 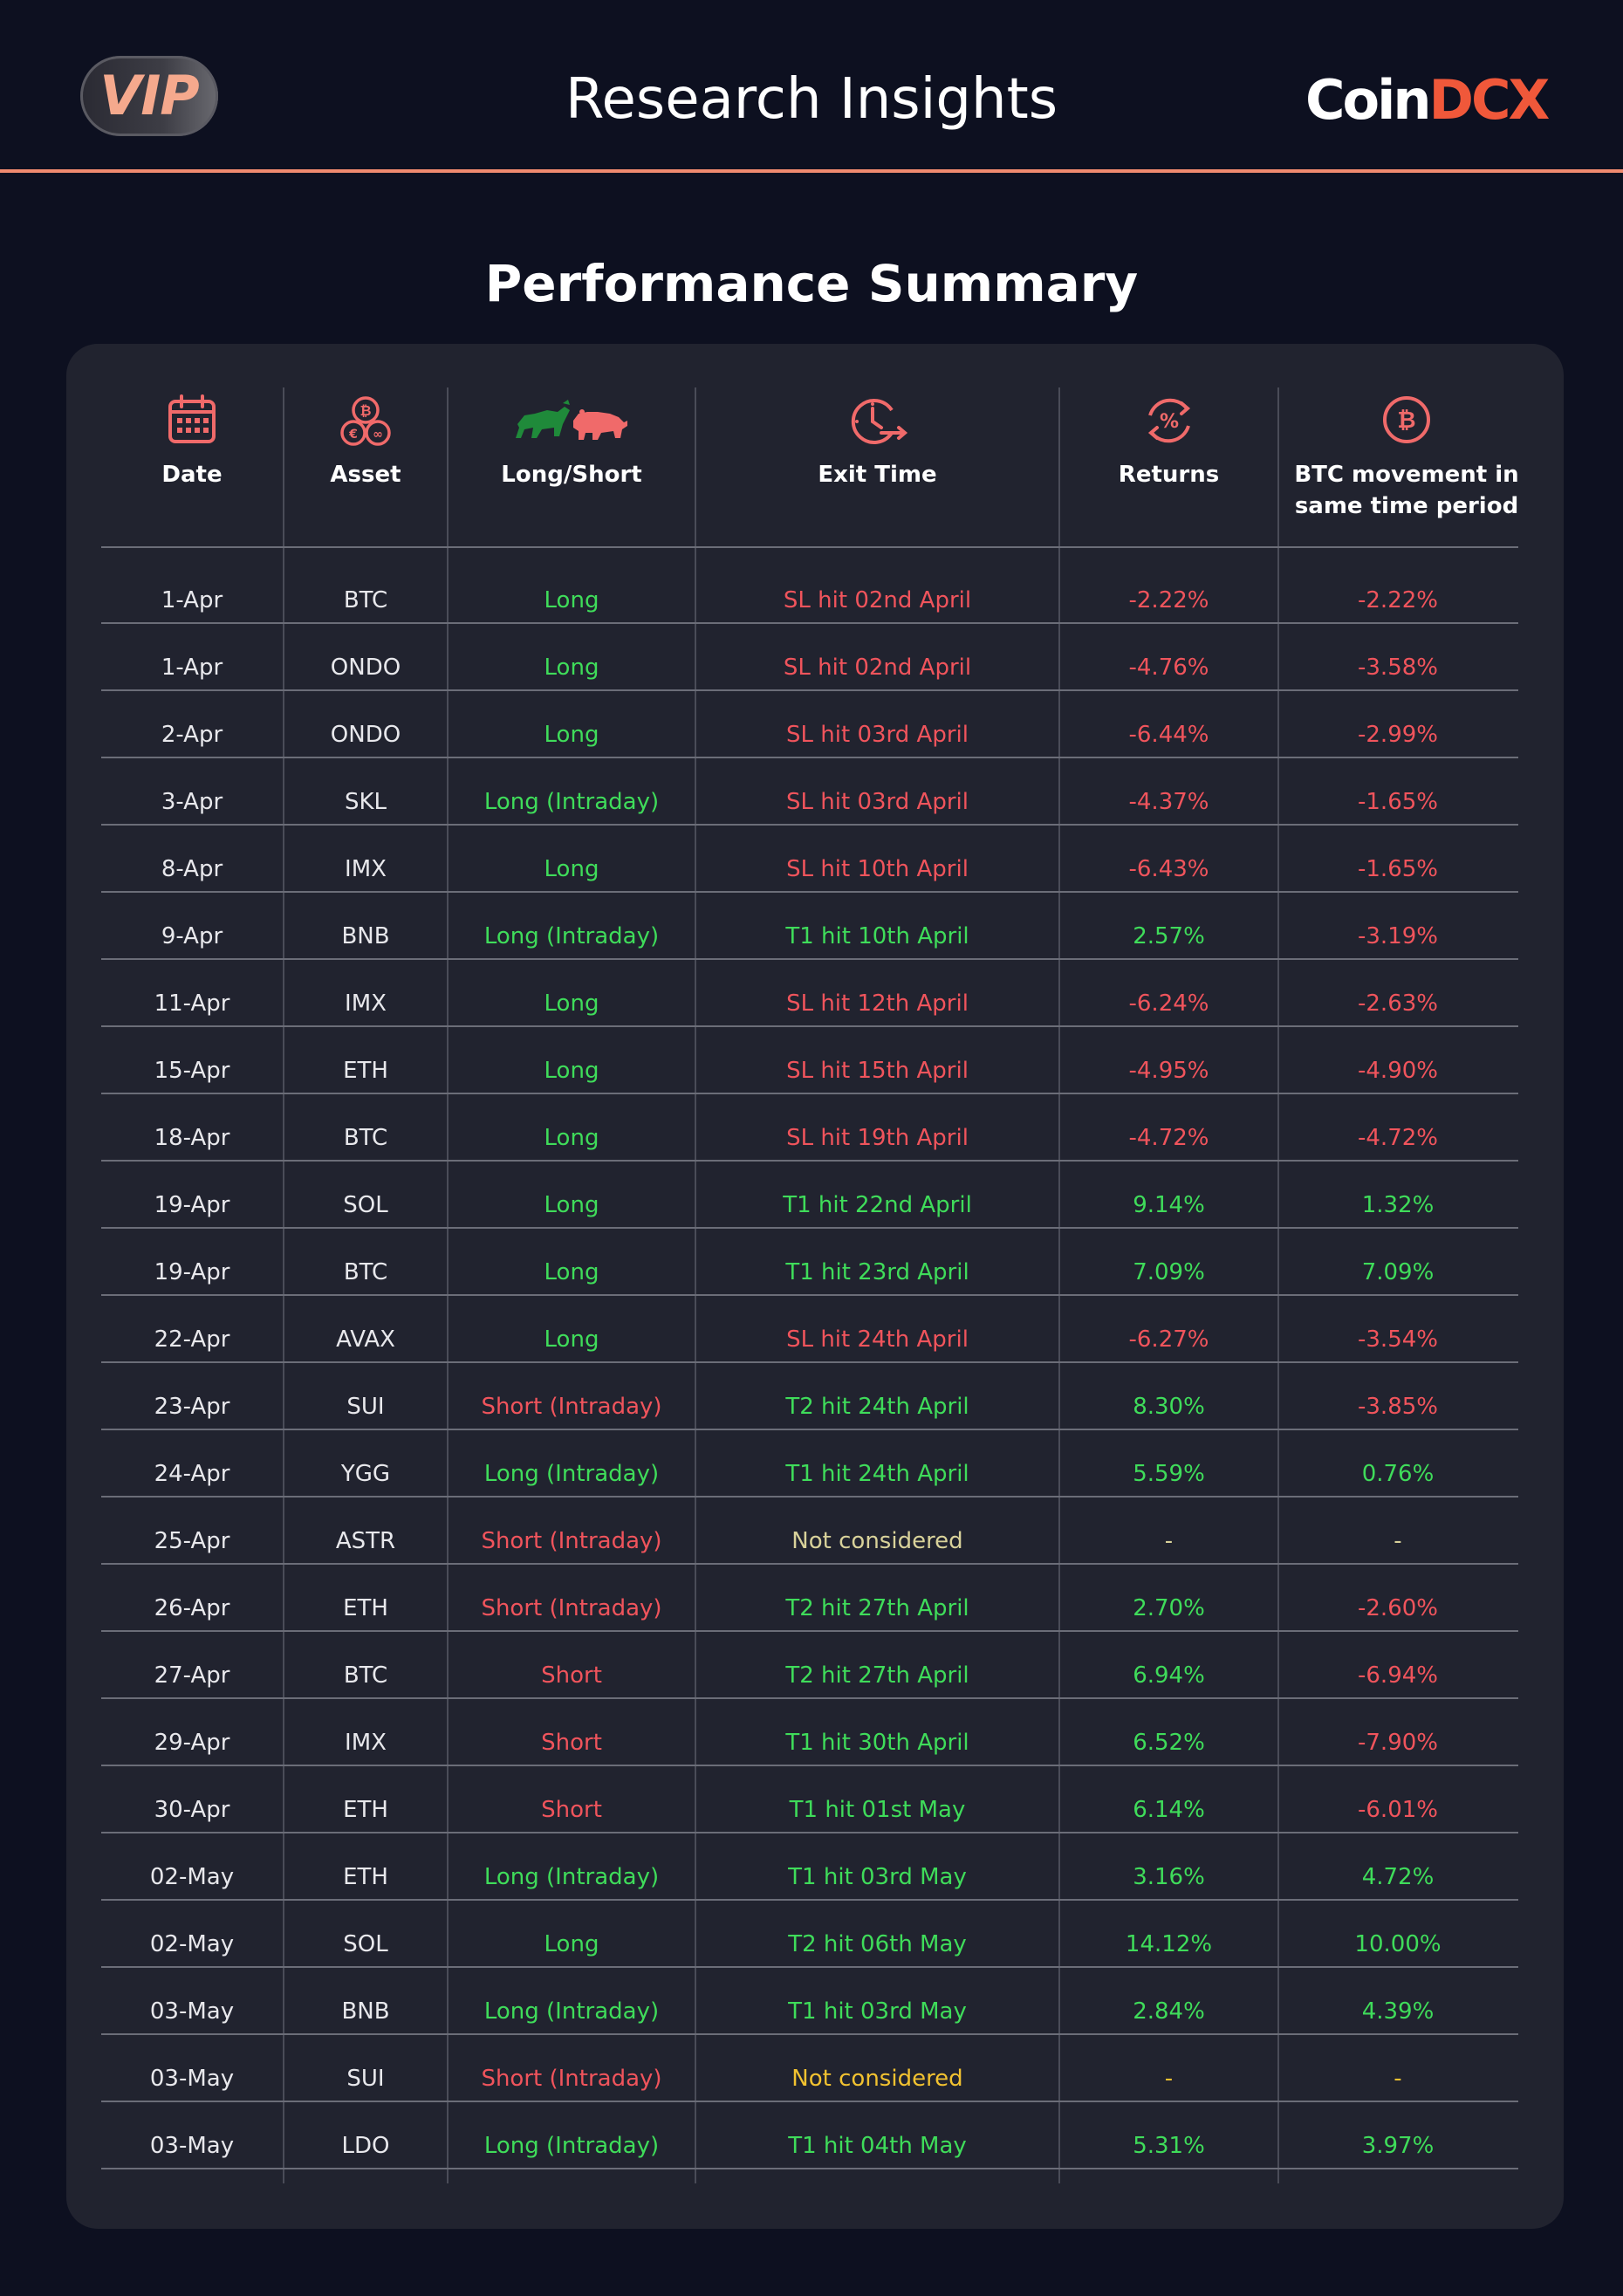 What do you see at coordinates (1398, 802) in the screenshot?
I see `cell-btc: -1.65%` at bounding box center [1398, 802].